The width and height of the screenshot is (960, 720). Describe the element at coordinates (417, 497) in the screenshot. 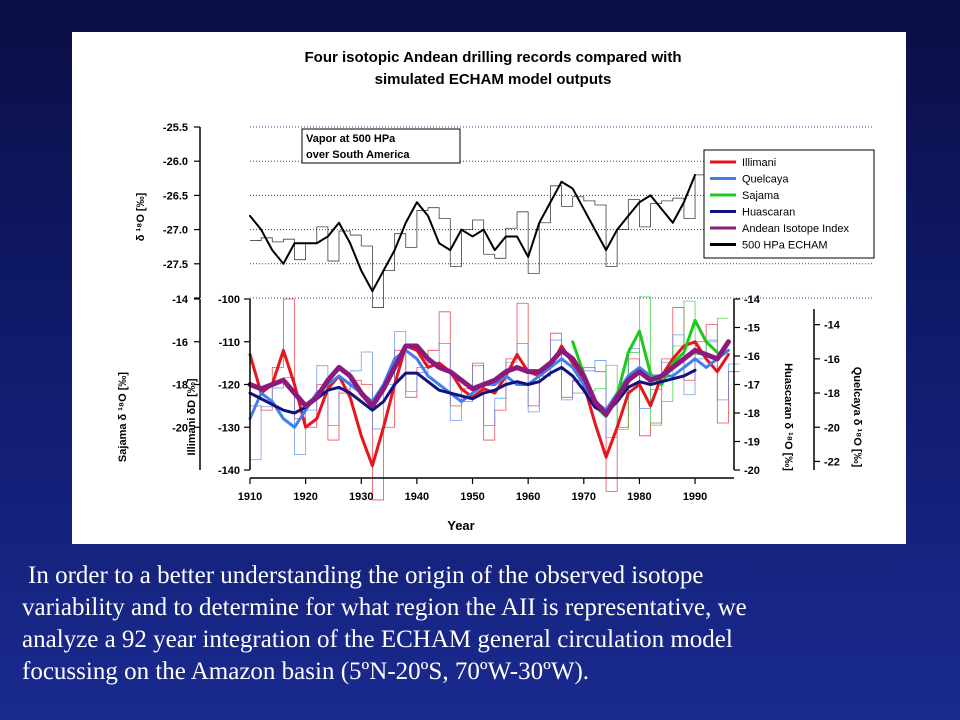

I see `x-tick-label: 1940` at that location.